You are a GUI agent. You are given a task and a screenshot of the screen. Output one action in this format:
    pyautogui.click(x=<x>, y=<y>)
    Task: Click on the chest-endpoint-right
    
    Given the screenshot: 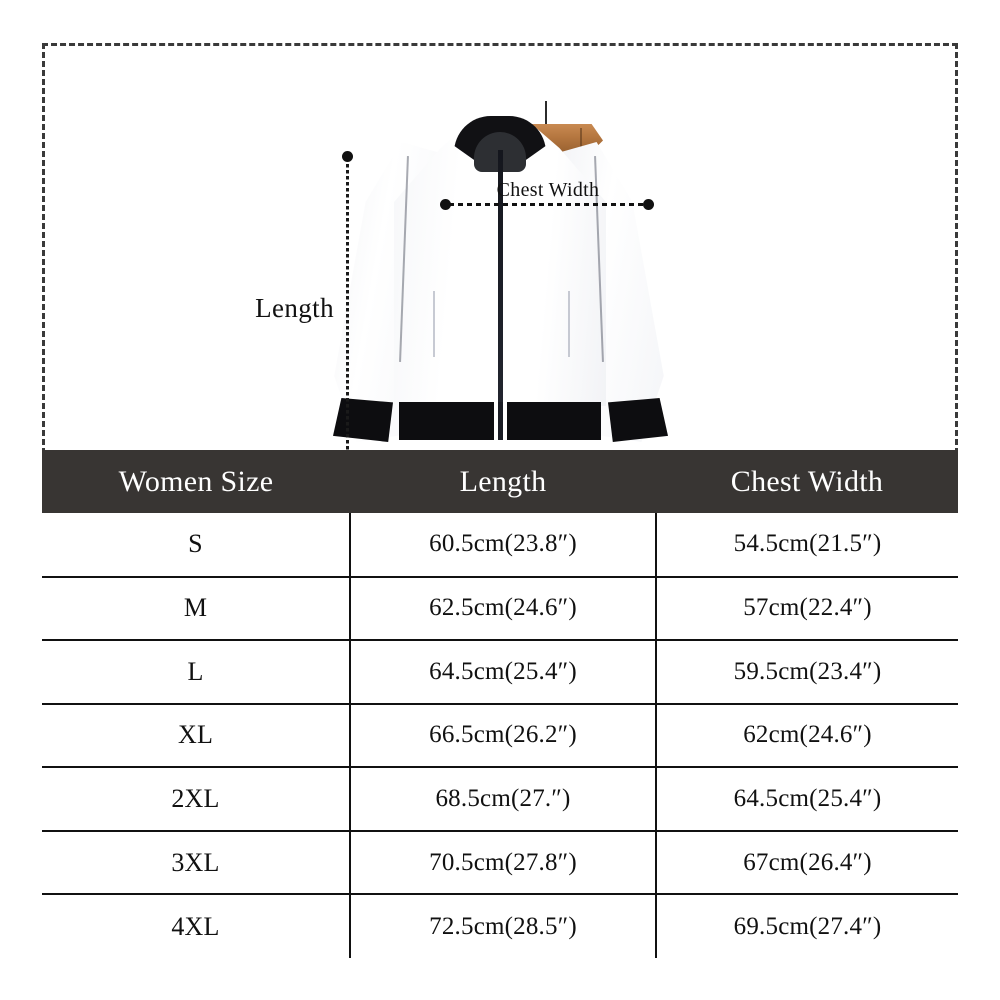 What is the action you would take?
    pyautogui.click(x=648, y=204)
    